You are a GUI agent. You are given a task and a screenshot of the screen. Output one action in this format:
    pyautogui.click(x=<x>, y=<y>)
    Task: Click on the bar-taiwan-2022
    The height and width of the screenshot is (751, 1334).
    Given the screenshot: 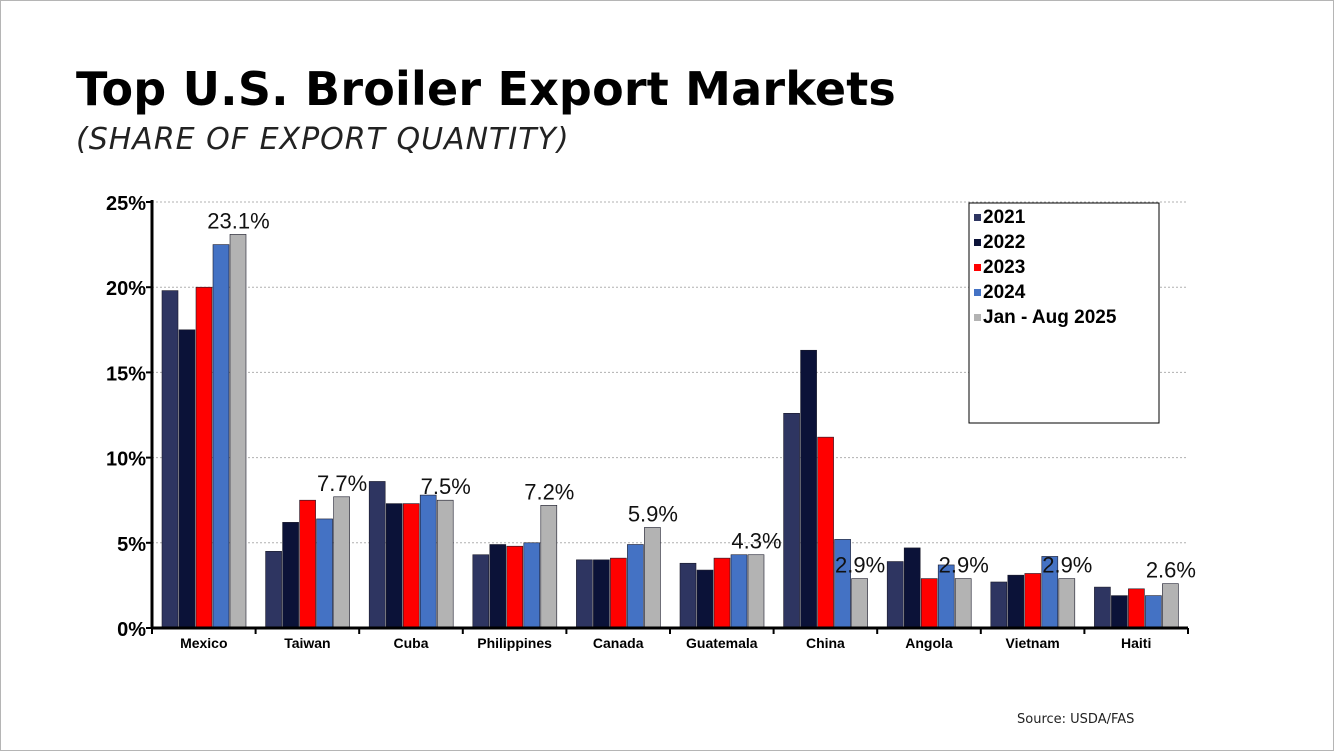 What is the action you would take?
    pyautogui.click(x=290, y=575)
    